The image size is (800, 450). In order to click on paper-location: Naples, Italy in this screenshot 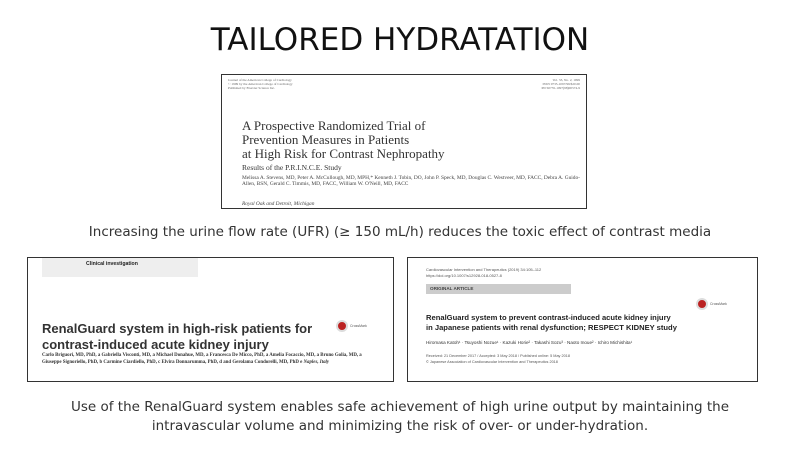, I will do `click(316, 362)`.